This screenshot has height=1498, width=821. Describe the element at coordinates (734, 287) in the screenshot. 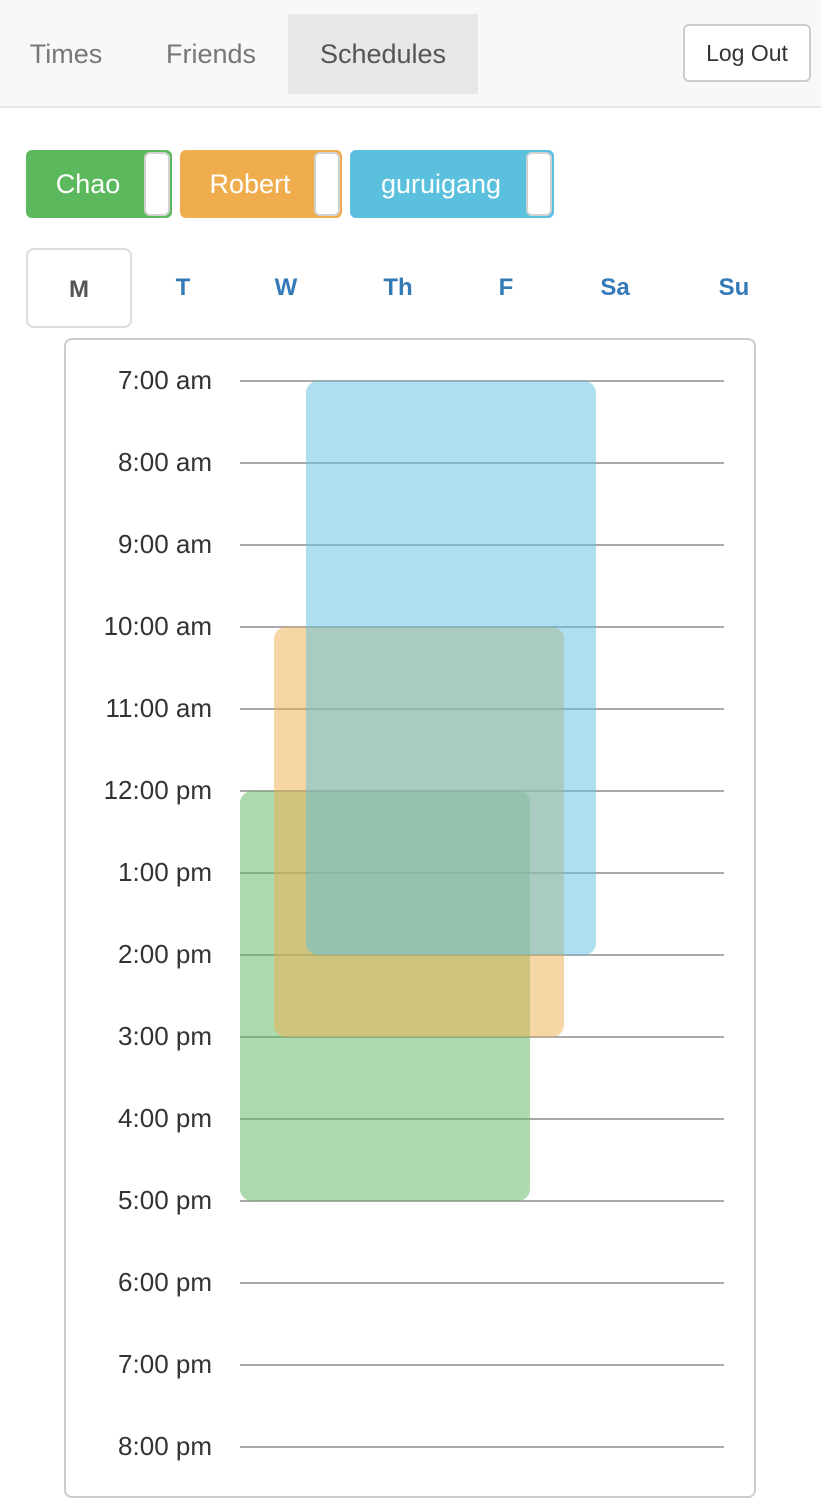

I see `day-tab-sunday: Su` at that location.